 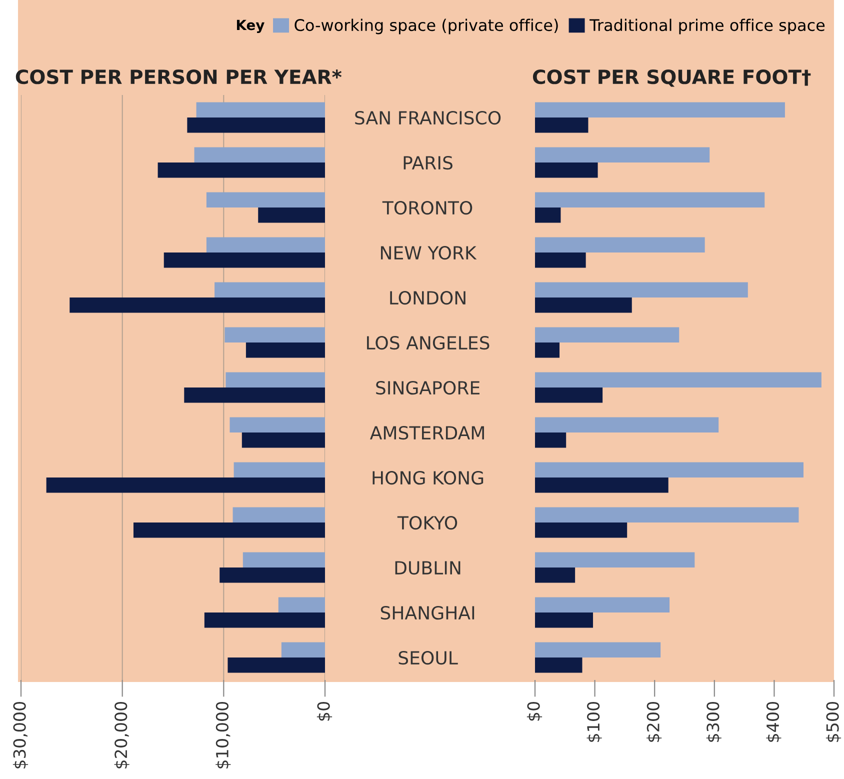 I want to click on legend-label: Co-working space (private office), so click(x=426, y=26).